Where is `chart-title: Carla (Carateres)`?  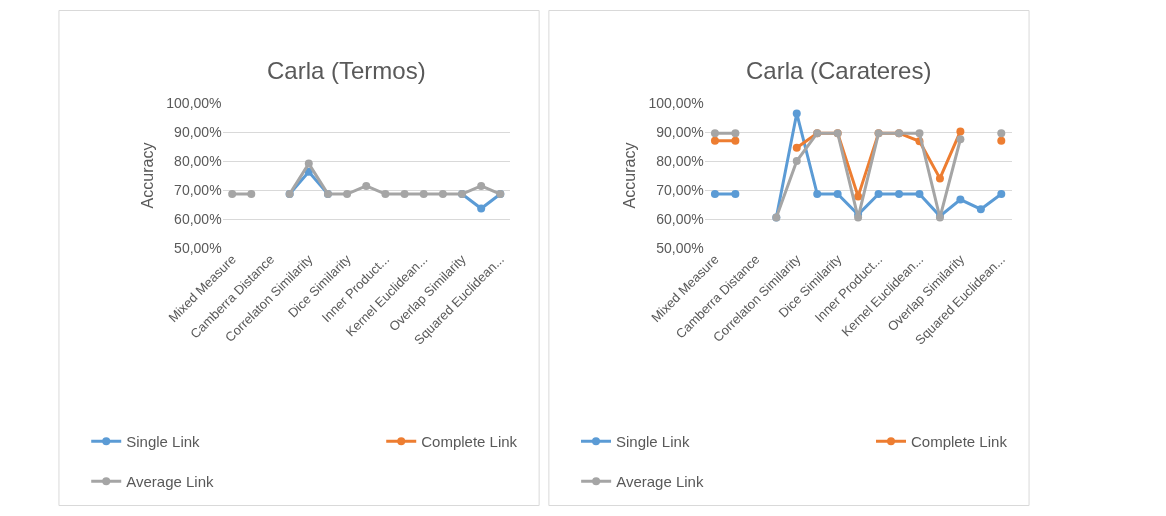 chart-title: Carla (Carateres) is located at coordinates (839, 70).